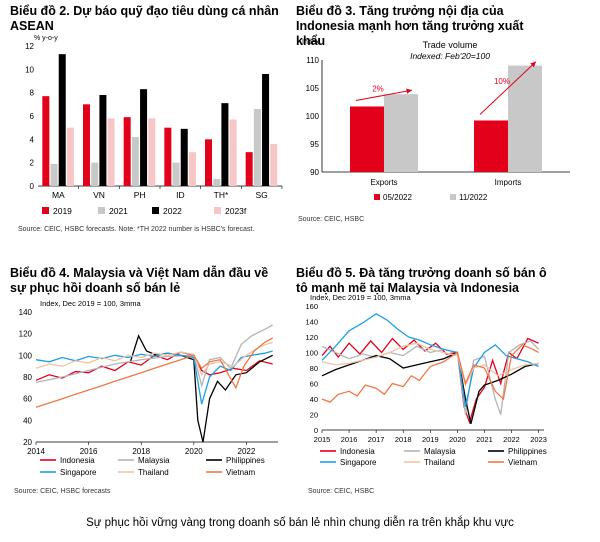 Image resolution: width=600 pixels, height=542 pixels. I want to click on bar-2019-PH, so click(127, 151).